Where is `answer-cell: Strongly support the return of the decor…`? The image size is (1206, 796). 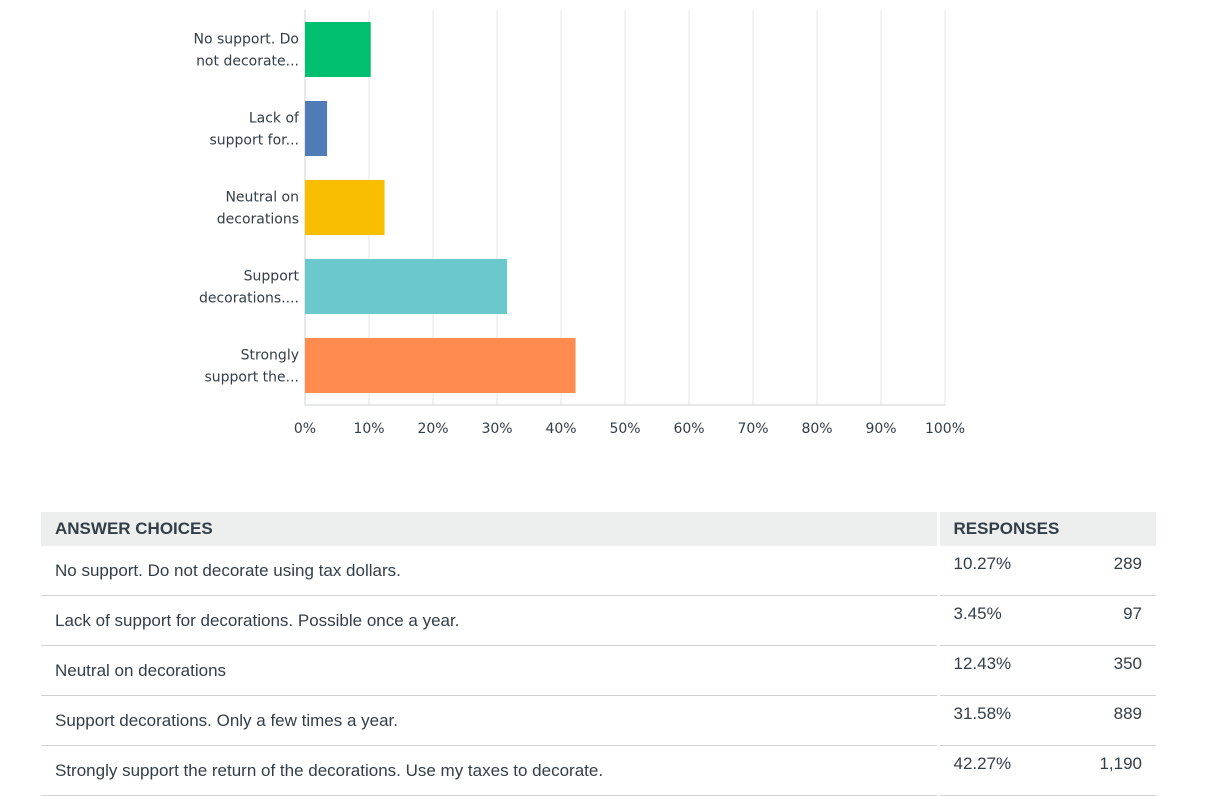 answer-cell: Strongly support the return of the decor… is located at coordinates (489, 770).